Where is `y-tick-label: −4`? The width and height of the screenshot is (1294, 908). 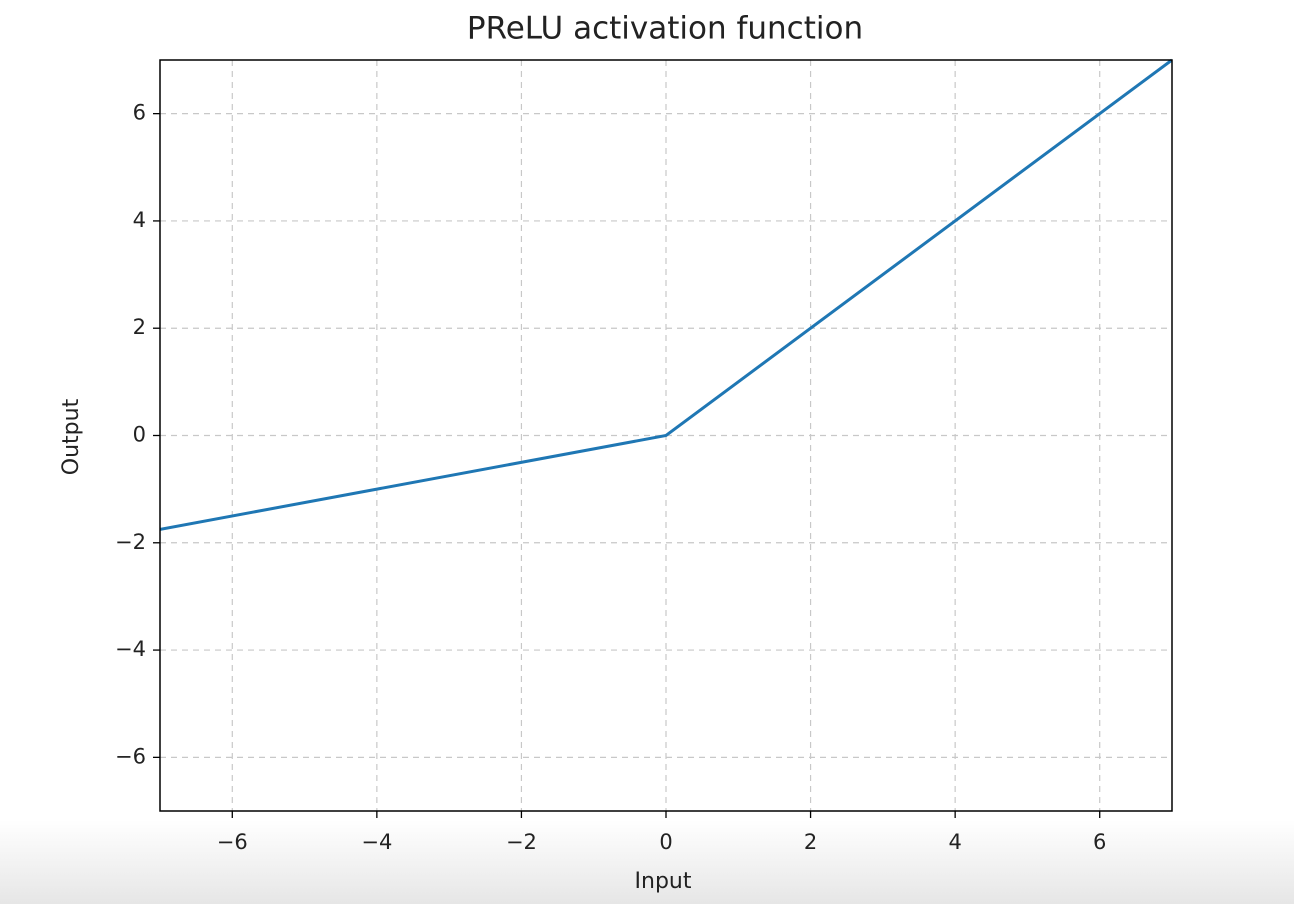
y-tick-label: −4 is located at coordinates (130, 649).